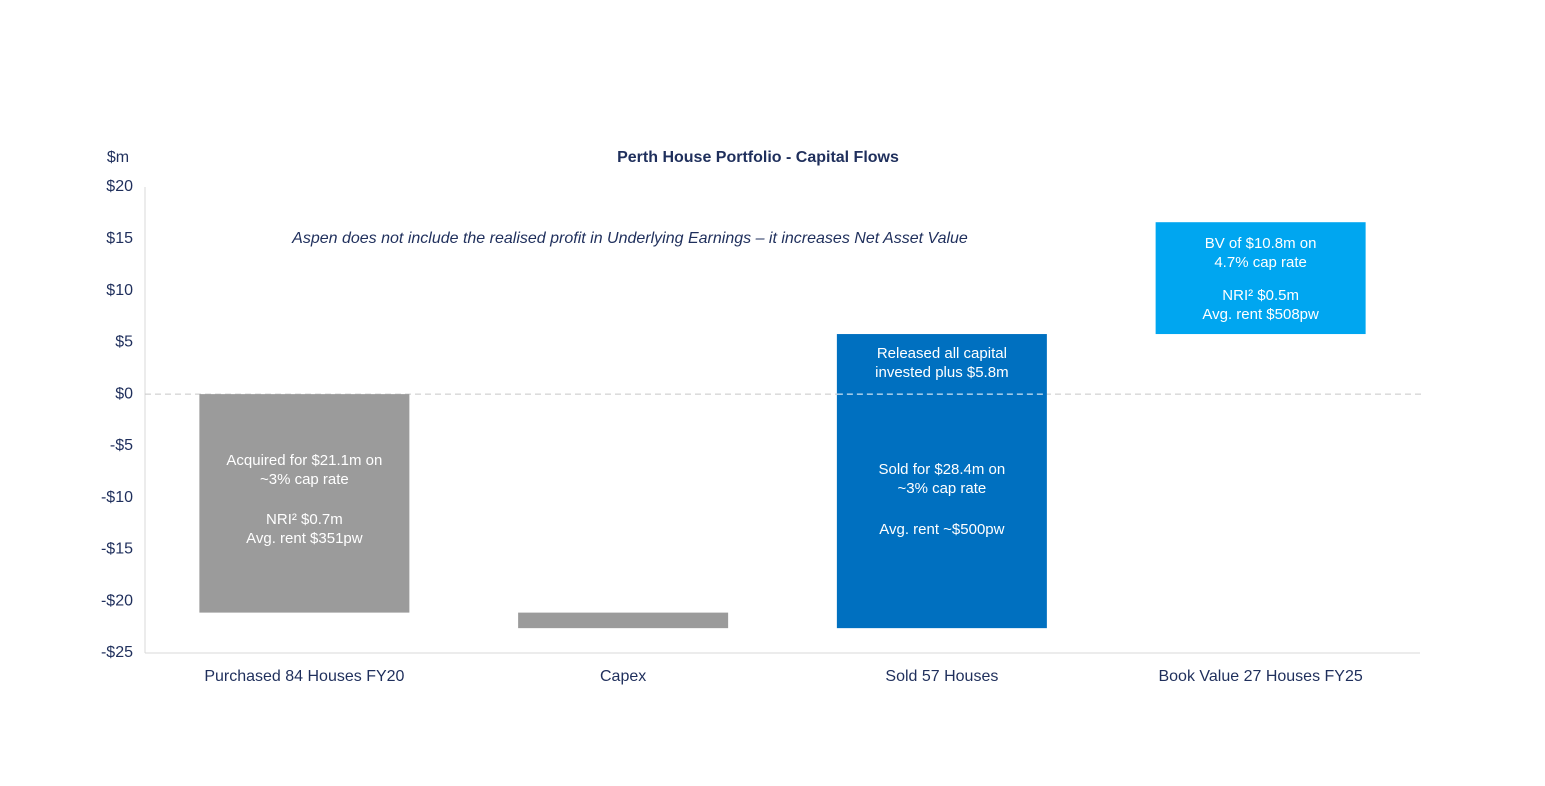 The height and width of the screenshot is (786, 1545). What do you see at coordinates (942, 469) in the screenshot?
I see `bar-label: Sold for $28.4m on` at bounding box center [942, 469].